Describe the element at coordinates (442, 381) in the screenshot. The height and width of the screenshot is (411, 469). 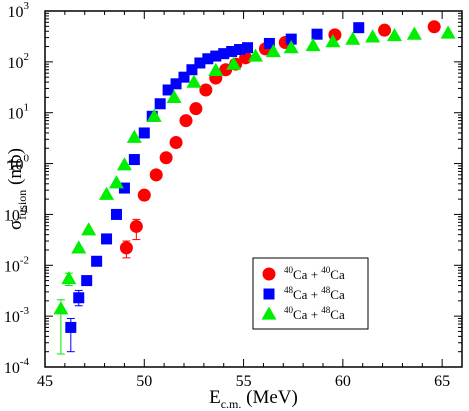
I see `x-tick-label: 65` at that location.